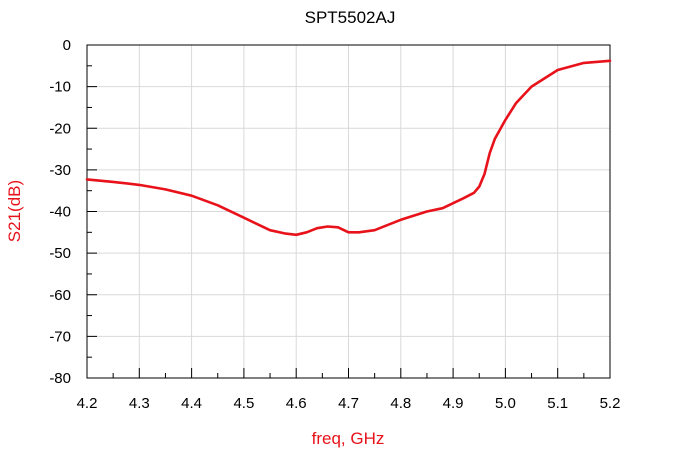 The height and width of the screenshot is (459, 686). I want to click on x-tick-label: 4.4, so click(191, 403).